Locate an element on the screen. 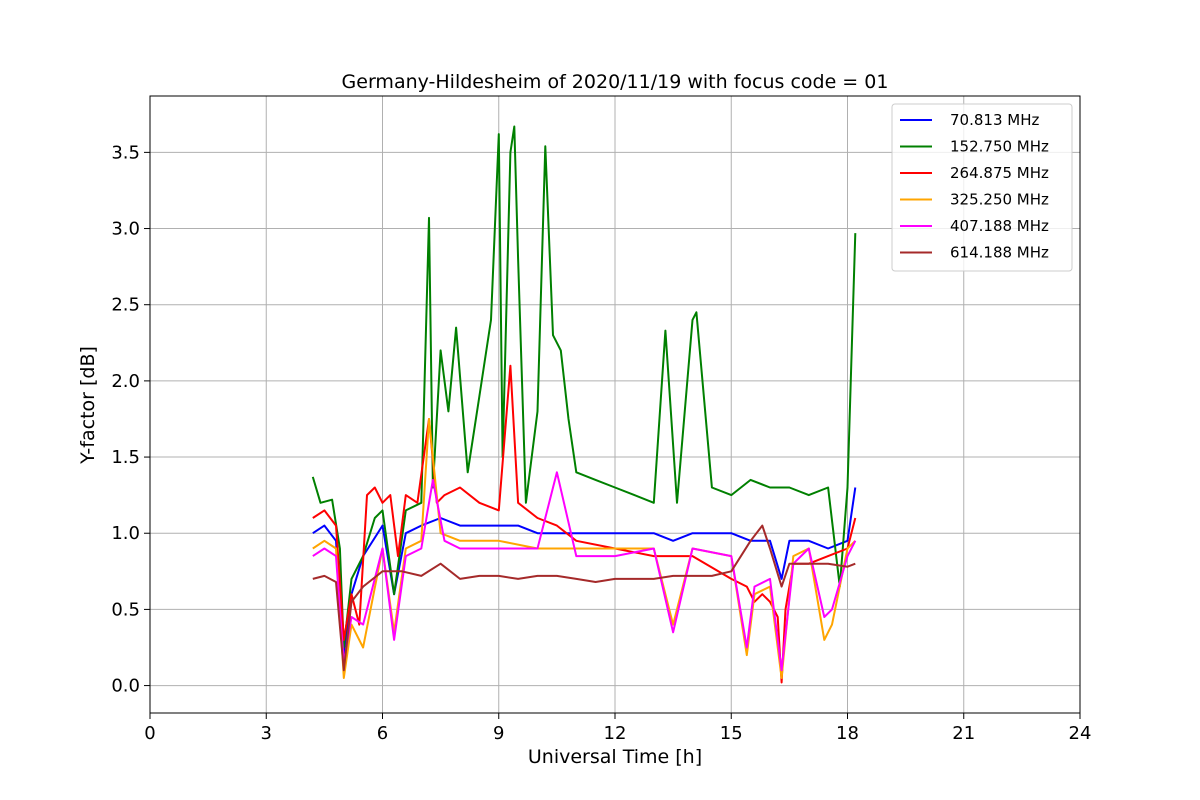 This screenshot has width=1200, height=800. x-tick-label: 15 is located at coordinates (731, 733).